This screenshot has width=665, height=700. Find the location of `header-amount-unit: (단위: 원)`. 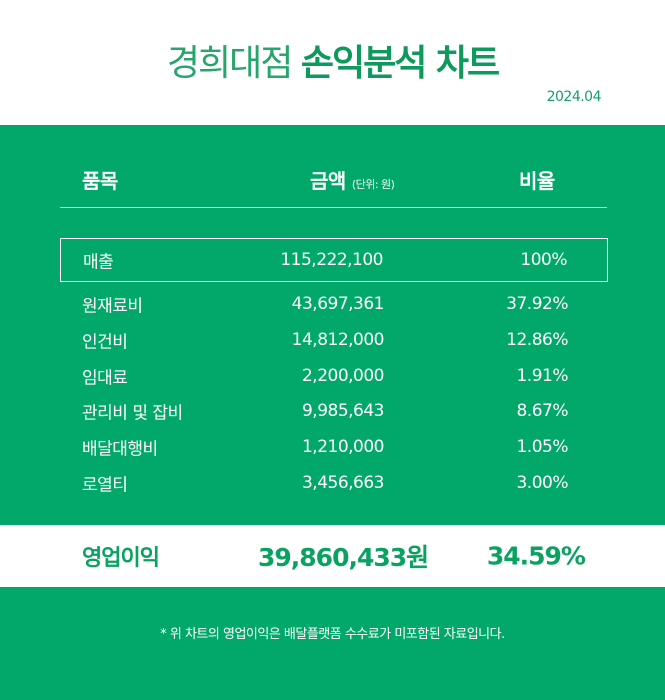

header-amount-unit: (단위: 원) is located at coordinates (373, 184).